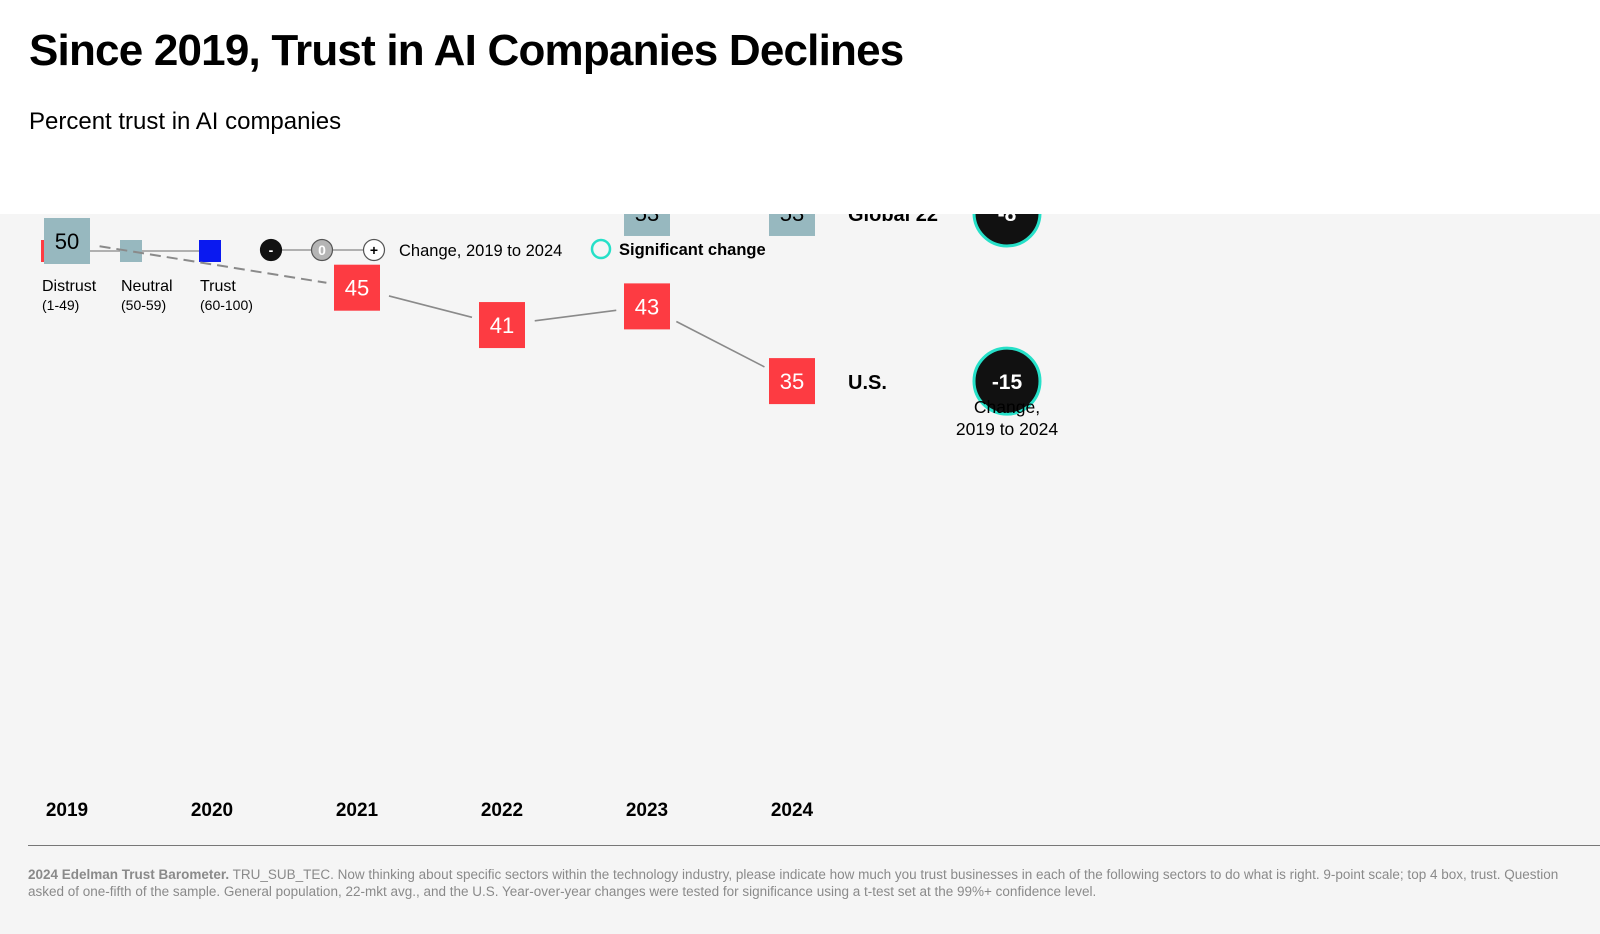 This screenshot has width=1600, height=934. I want to click on data-label-series-0-2023: 53, so click(647, 220).